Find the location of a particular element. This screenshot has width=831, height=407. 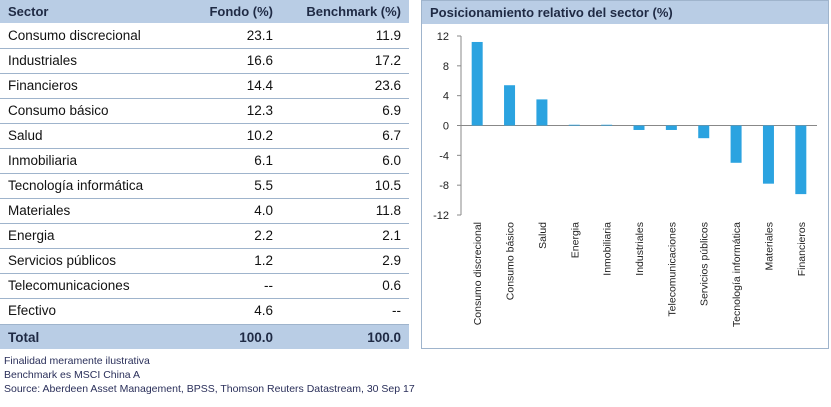

benchmark-cell: 23.6 is located at coordinates (387, 85).